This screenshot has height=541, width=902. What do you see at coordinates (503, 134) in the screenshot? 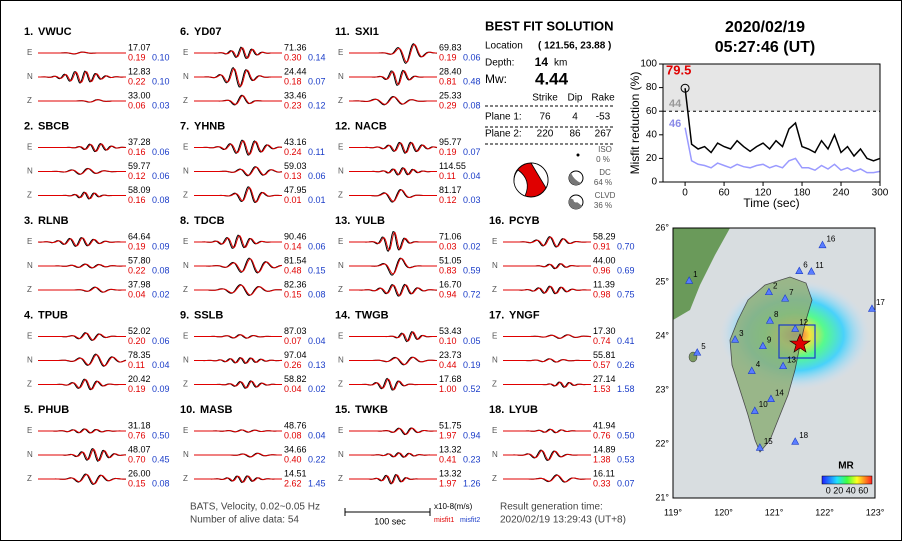
I see `plane-label: Plane 2:` at bounding box center [503, 134].